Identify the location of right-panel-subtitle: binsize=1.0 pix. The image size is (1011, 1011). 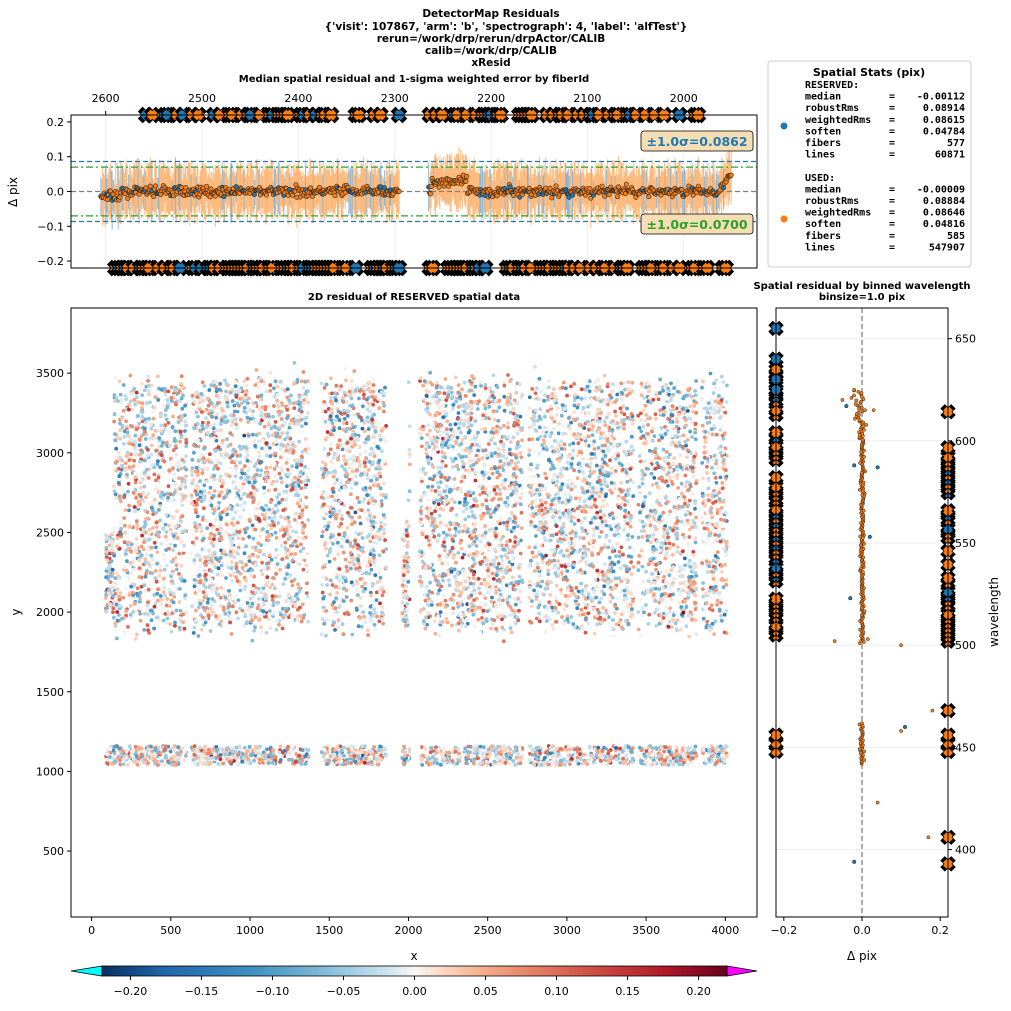
(862, 297).